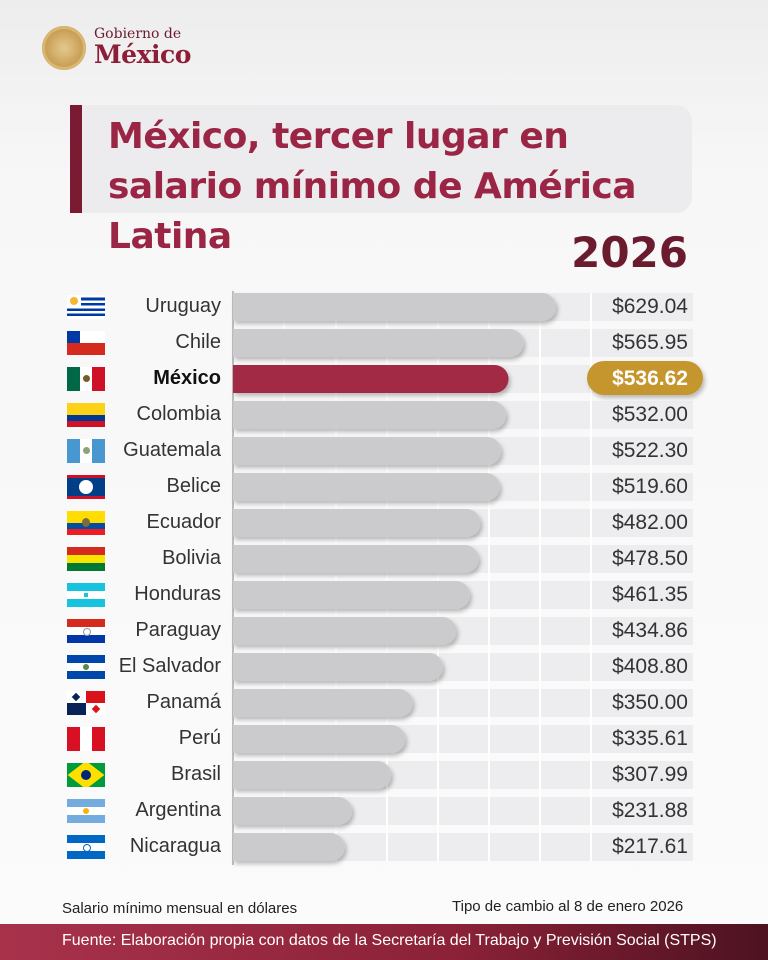 The width and height of the screenshot is (768, 960). What do you see at coordinates (184, 522) in the screenshot?
I see `category-label: Ecuador` at bounding box center [184, 522].